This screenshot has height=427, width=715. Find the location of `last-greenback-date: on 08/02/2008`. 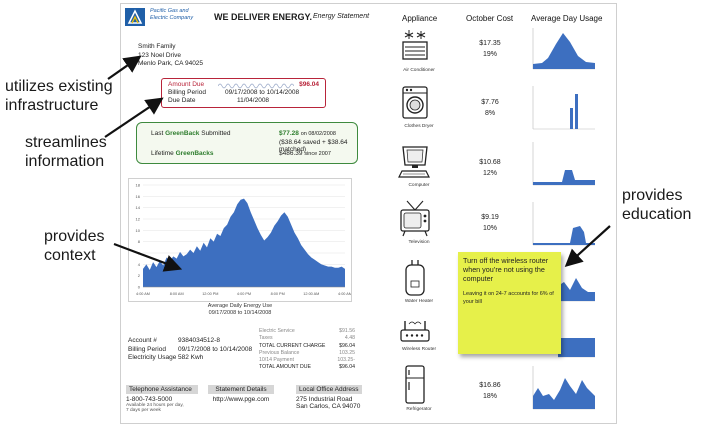

last-greenback-date: on 08/02/2008 is located at coordinates (318, 134).